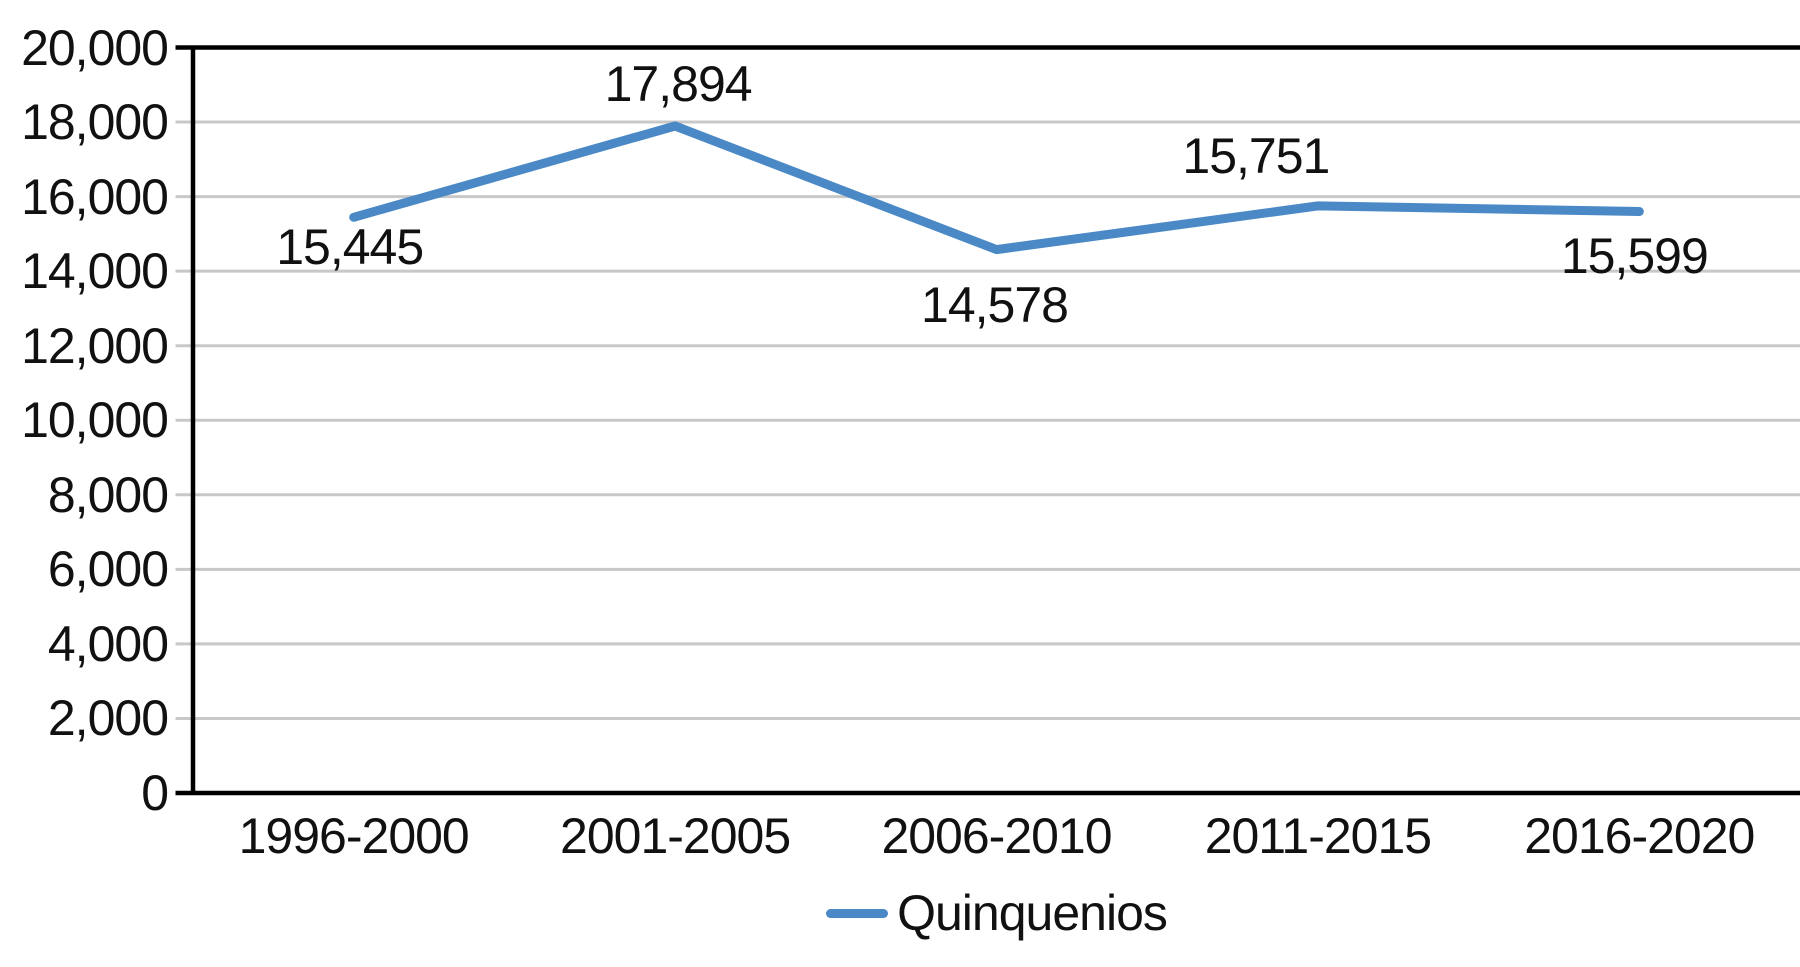  What do you see at coordinates (108, 718) in the screenshot?
I see `y-tick-label: 2,000` at bounding box center [108, 718].